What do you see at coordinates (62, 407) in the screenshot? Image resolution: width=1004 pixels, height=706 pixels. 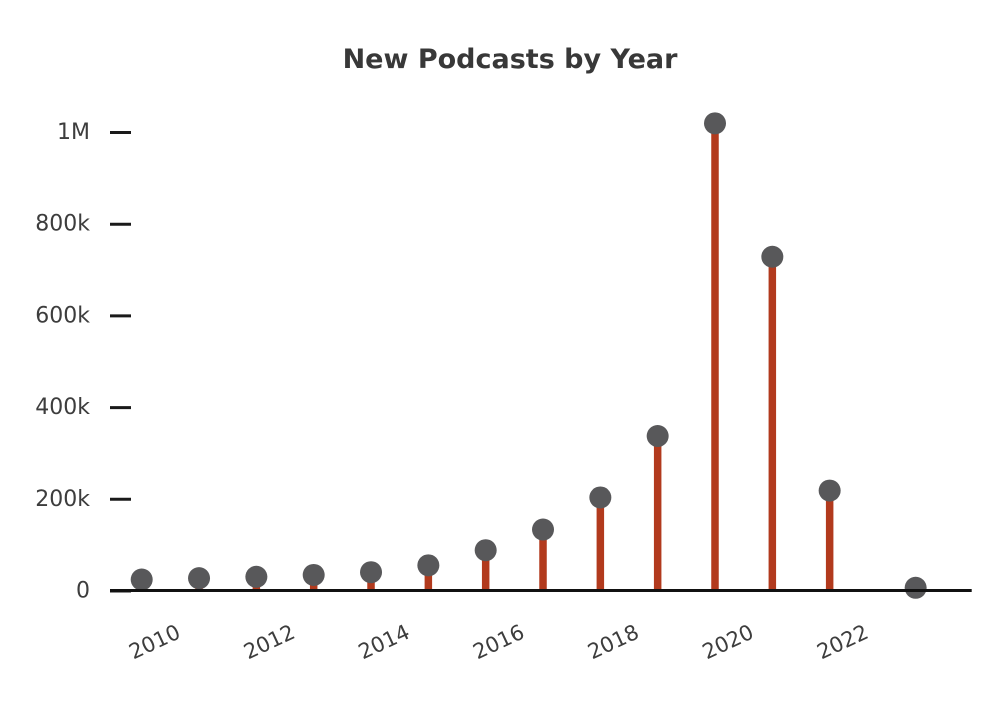 I see `y-tick-label: 400k` at bounding box center [62, 407].